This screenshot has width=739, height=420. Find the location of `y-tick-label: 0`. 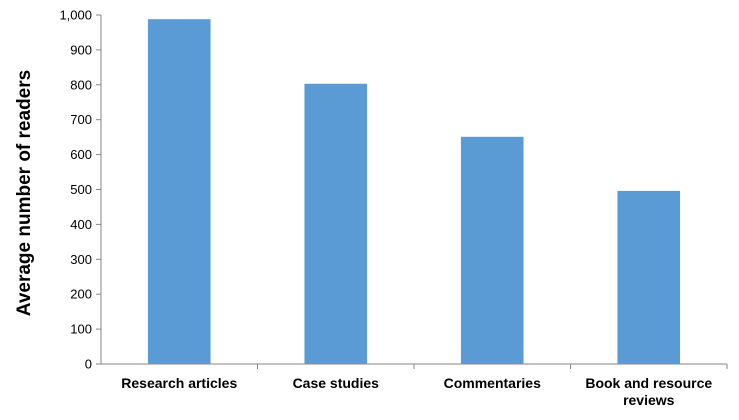

y-tick-label: 0 is located at coordinates (88, 364).